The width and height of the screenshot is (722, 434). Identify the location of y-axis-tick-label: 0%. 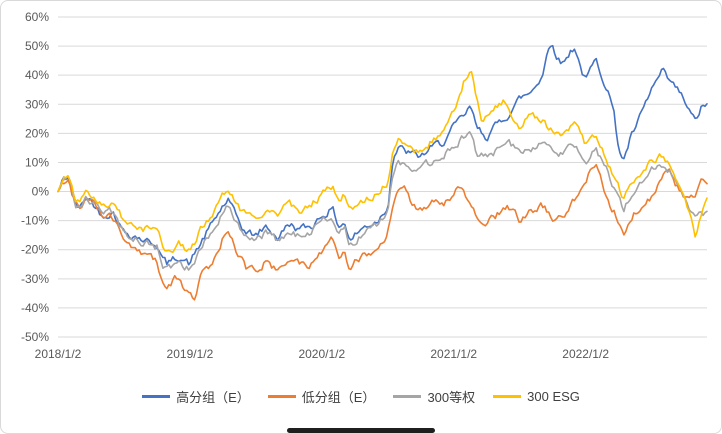
(41, 192).